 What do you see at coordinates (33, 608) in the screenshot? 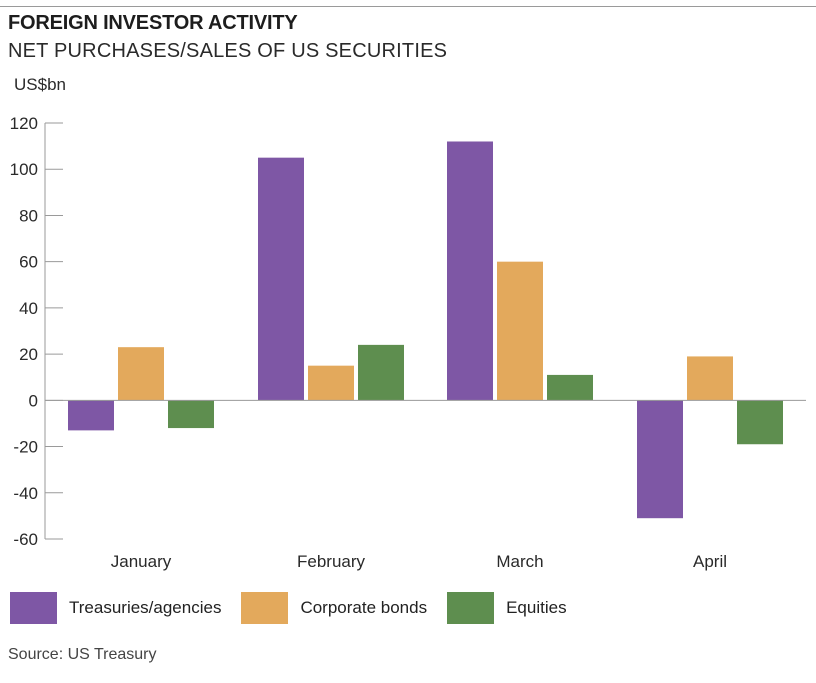
I see `legend-swatch-treasuries` at bounding box center [33, 608].